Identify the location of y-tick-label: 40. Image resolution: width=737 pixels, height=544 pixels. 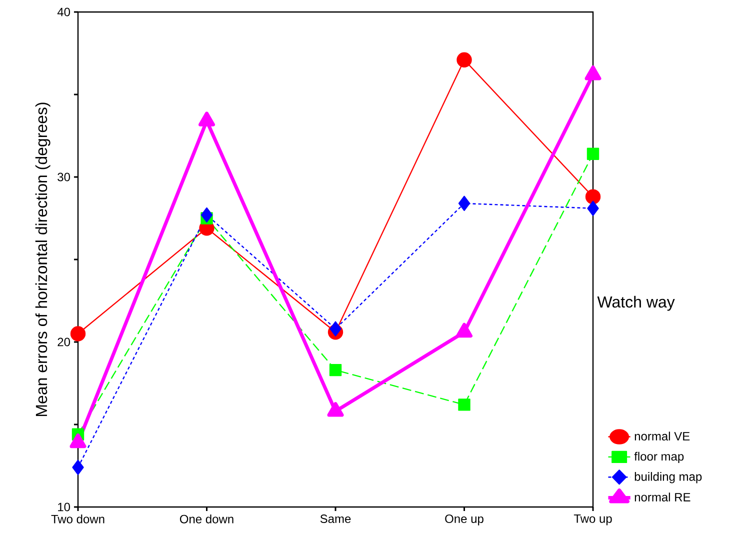
(63, 12).